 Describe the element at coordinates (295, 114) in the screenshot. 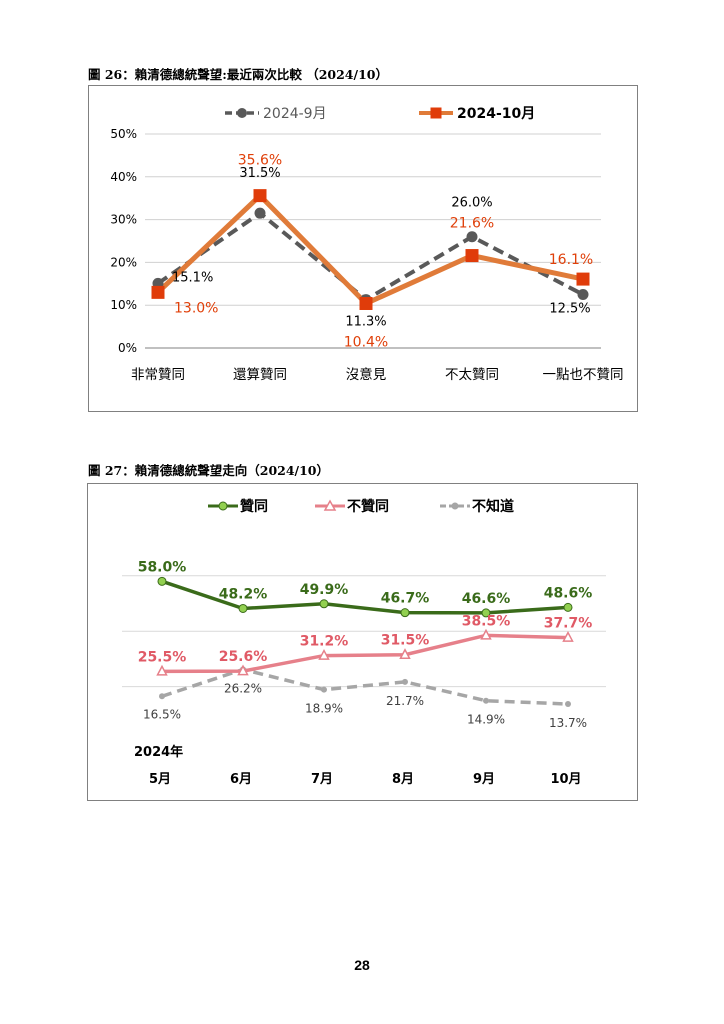

I see `legend-label-2024-9: 2024-9月` at that location.